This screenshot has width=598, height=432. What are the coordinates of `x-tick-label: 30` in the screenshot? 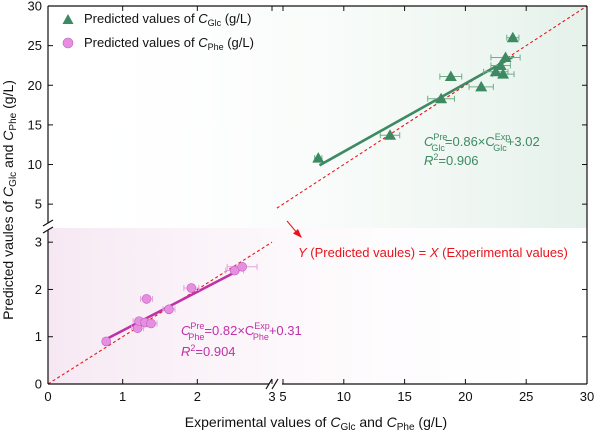 It's located at (587, 396).